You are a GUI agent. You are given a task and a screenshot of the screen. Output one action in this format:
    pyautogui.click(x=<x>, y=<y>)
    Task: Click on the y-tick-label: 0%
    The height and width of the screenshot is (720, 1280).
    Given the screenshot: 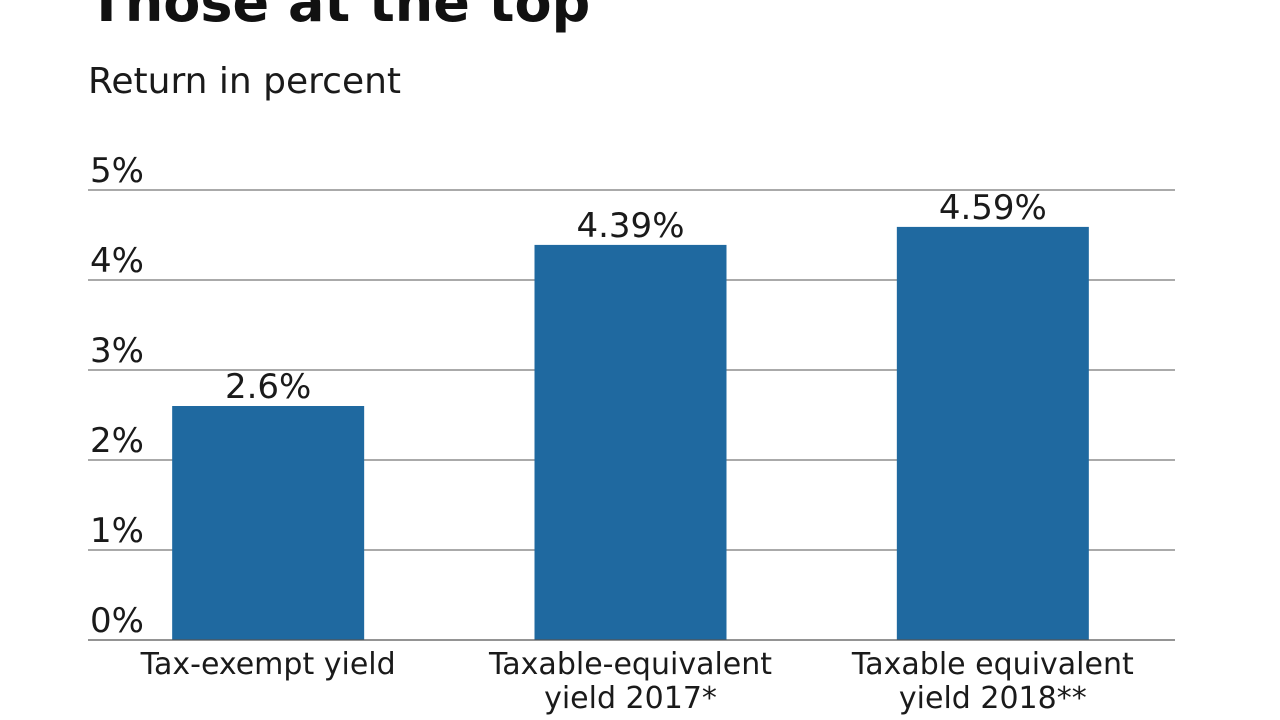 What is the action you would take?
    pyautogui.click(x=117, y=621)
    